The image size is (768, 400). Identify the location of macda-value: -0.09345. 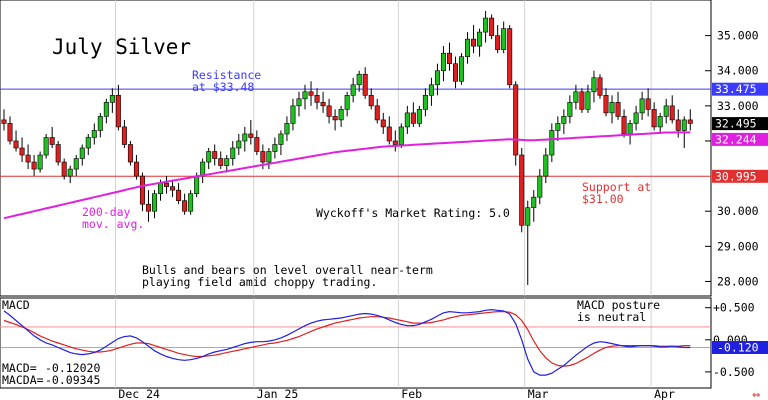
(72, 380).